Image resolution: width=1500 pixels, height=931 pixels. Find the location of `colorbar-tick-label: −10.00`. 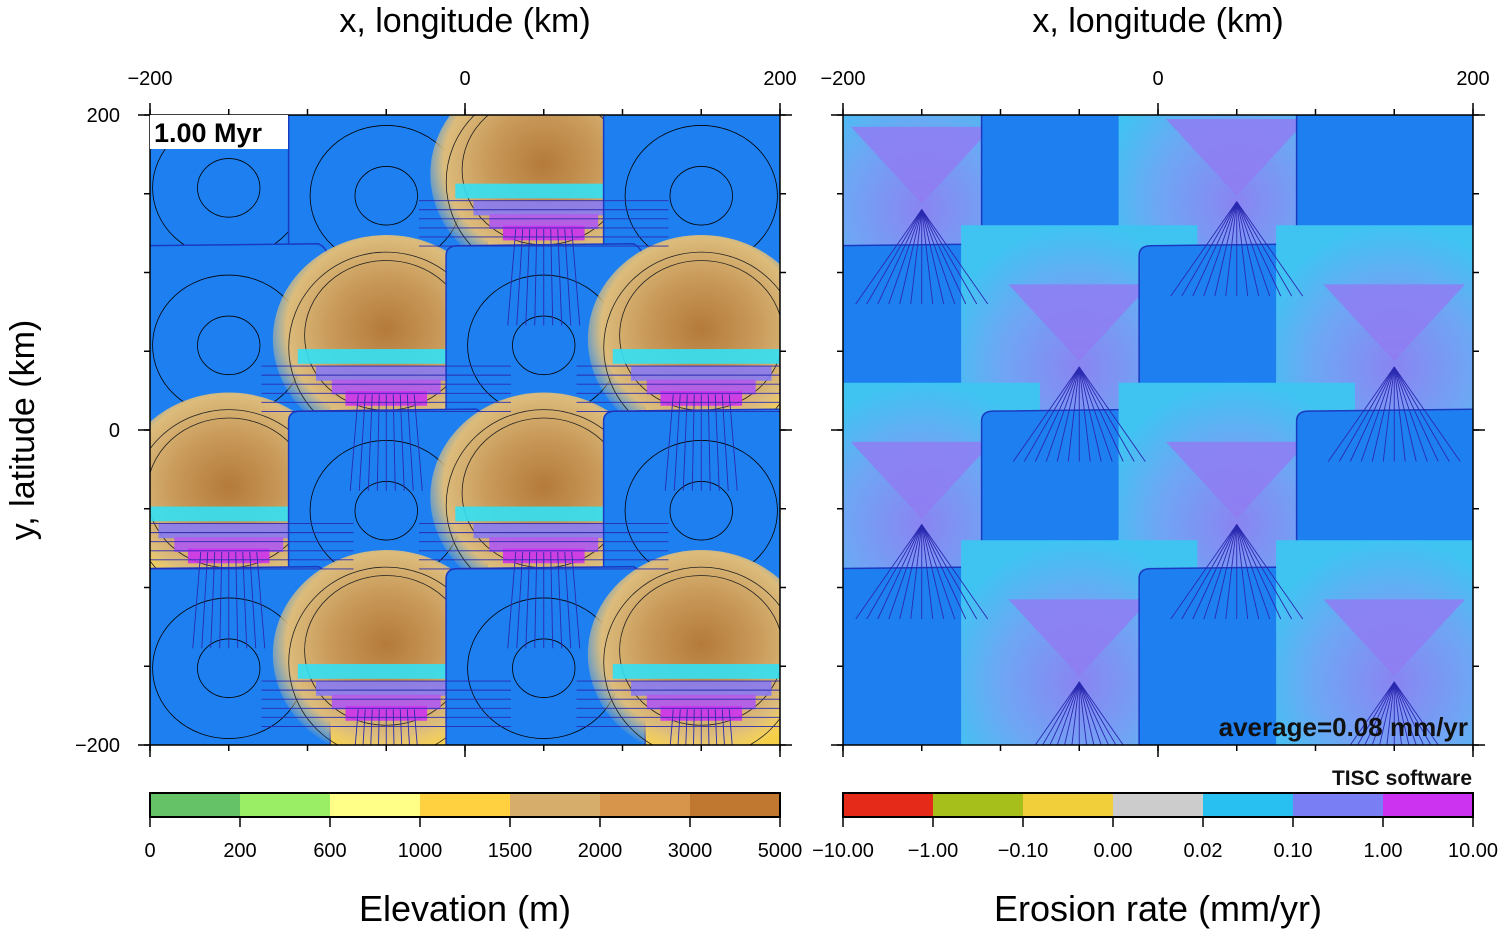

colorbar-tick-label: −10.00 is located at coordinates (843, 851).